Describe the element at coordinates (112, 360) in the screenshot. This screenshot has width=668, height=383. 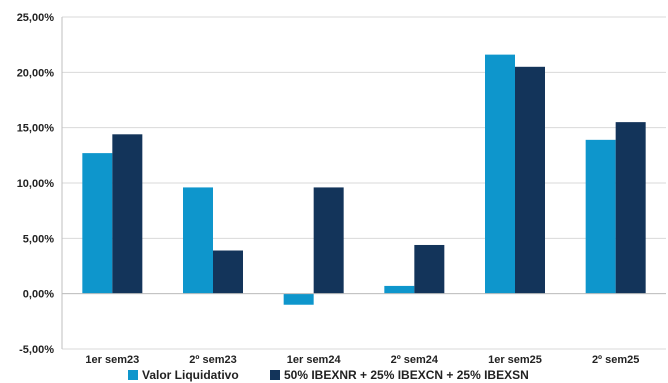
I see `x-tick-label: 1er sem23` at that location.